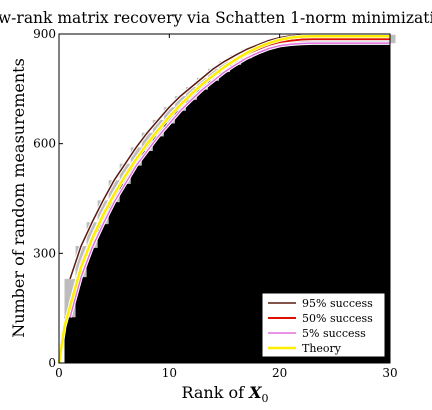 The width and height of the screenshot is (432, 410). What do you see at coordinates (389, 373) in the screenshot?
I see `x-tick-label-30: 30` at bounding box center [389, 373].